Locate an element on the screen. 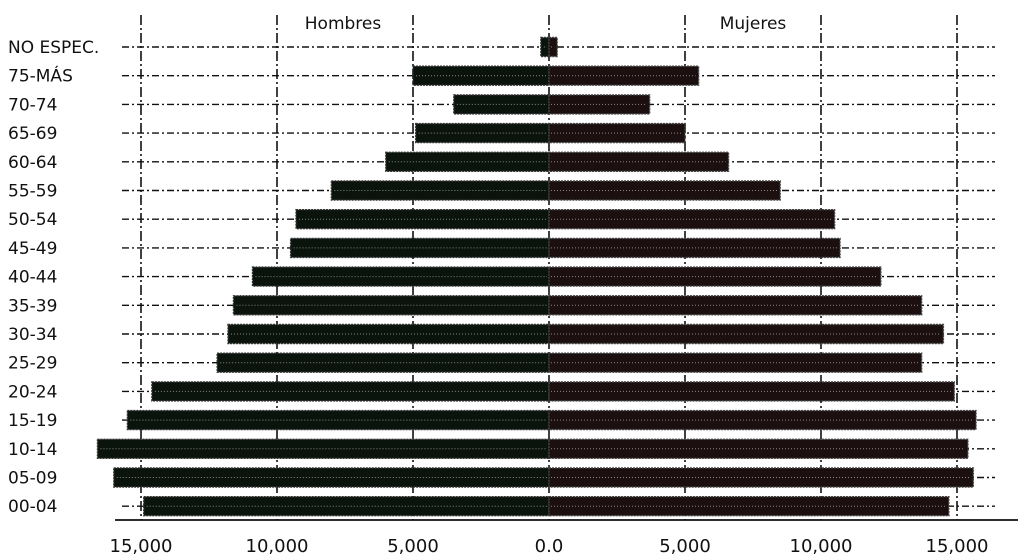 The height and width of the screenshot is (560, 1021). category-label: 00-04 is located at coordinates (32, 507).